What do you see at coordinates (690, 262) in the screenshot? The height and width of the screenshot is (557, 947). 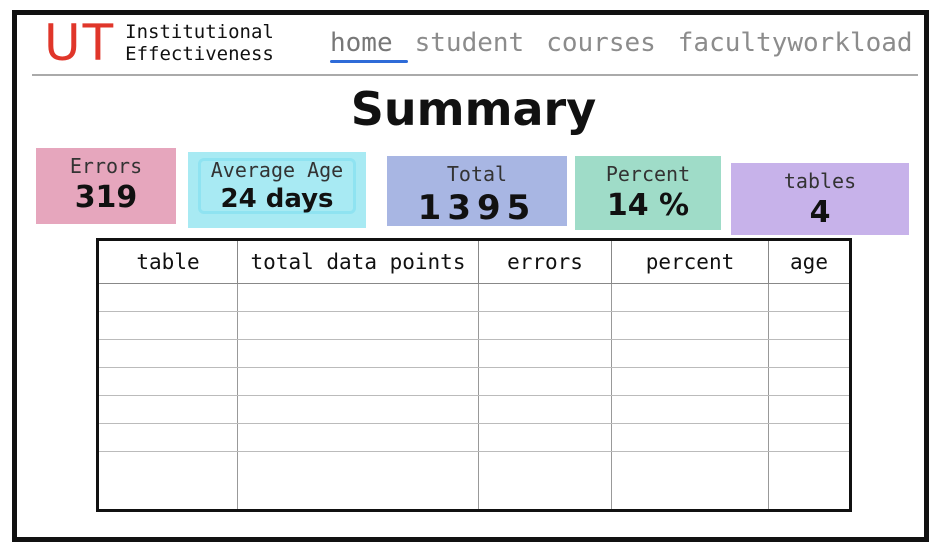 I see `column-header-percent: percent` at bounding box center [690, 262].